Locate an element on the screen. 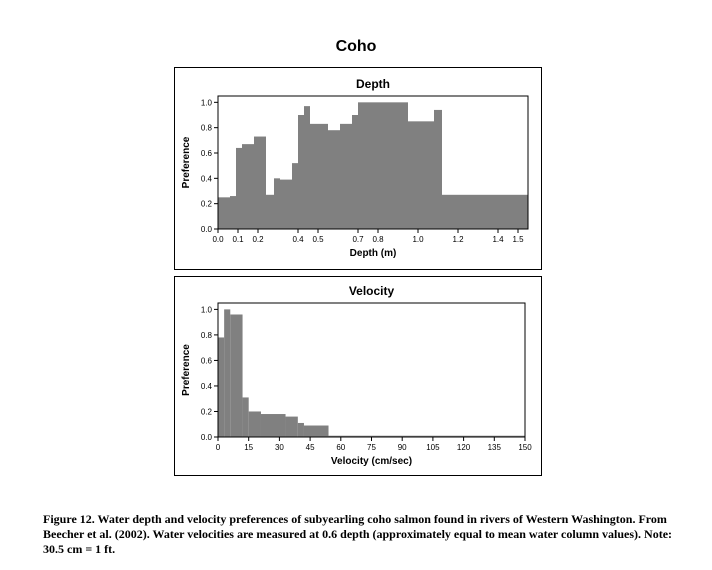 The height and width of the screenshot is (570, 712). x-tick-label: 1.5 is located at coordinates (518, 239).